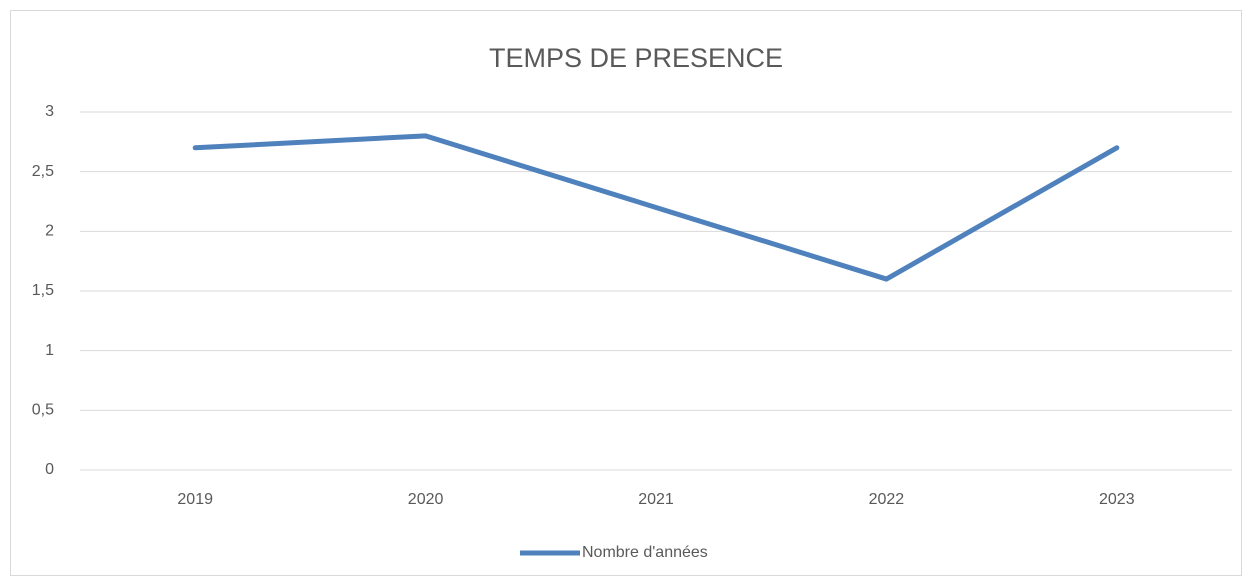 Image resolution: width=1252 pixels, height=586 pixels. I want to click on y-tick-label: 3, so click(49, 111).